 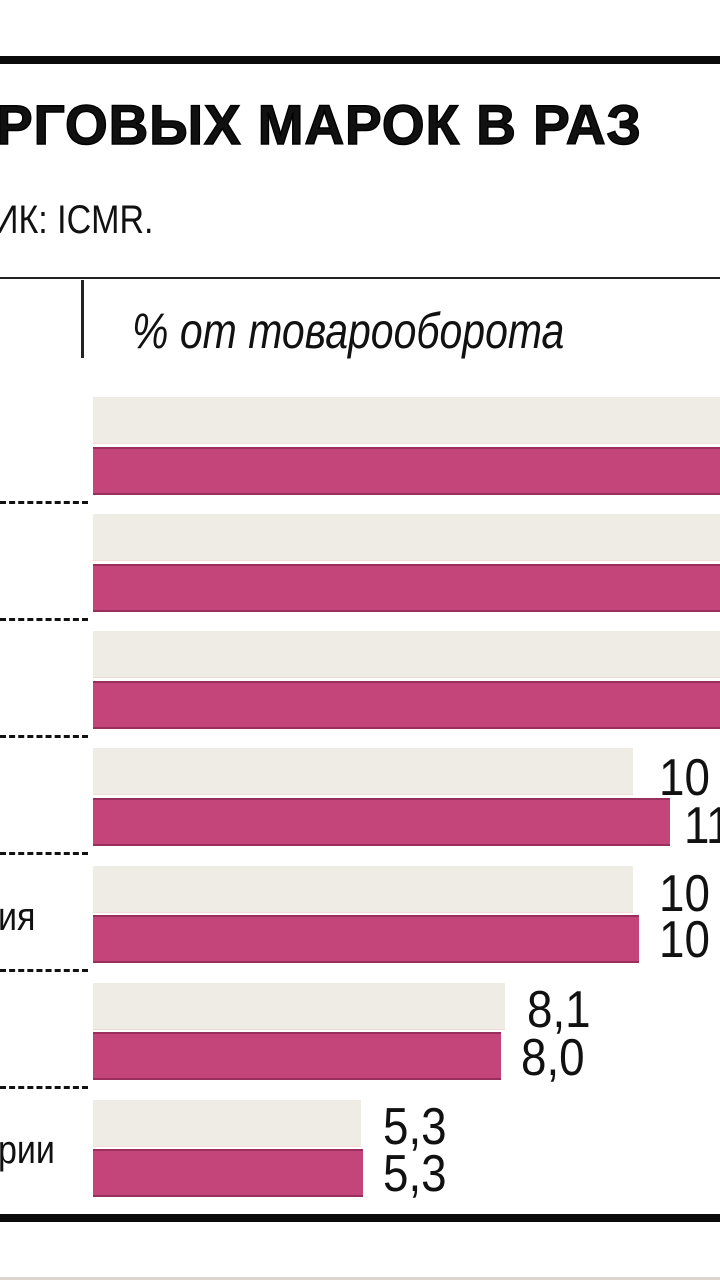 What do you see at coordinates (360, 278) in the screenshot?
I see `header-rule` at bounding box center [360, 278].